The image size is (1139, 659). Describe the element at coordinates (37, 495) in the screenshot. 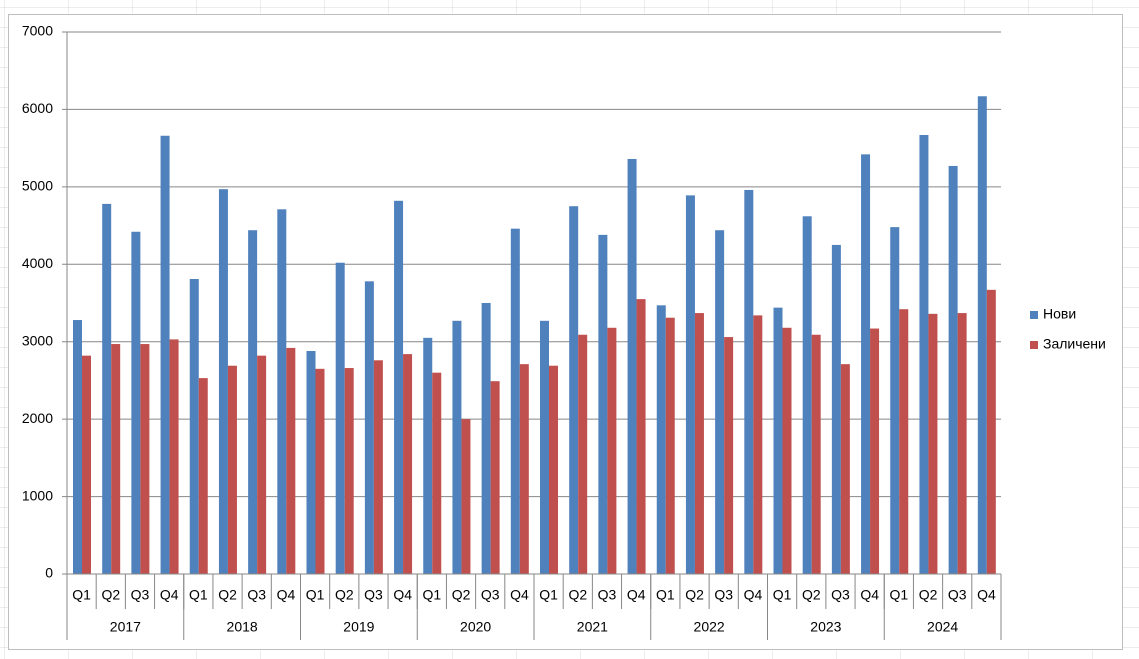

I see `y-tick-label: 1000` at that location.